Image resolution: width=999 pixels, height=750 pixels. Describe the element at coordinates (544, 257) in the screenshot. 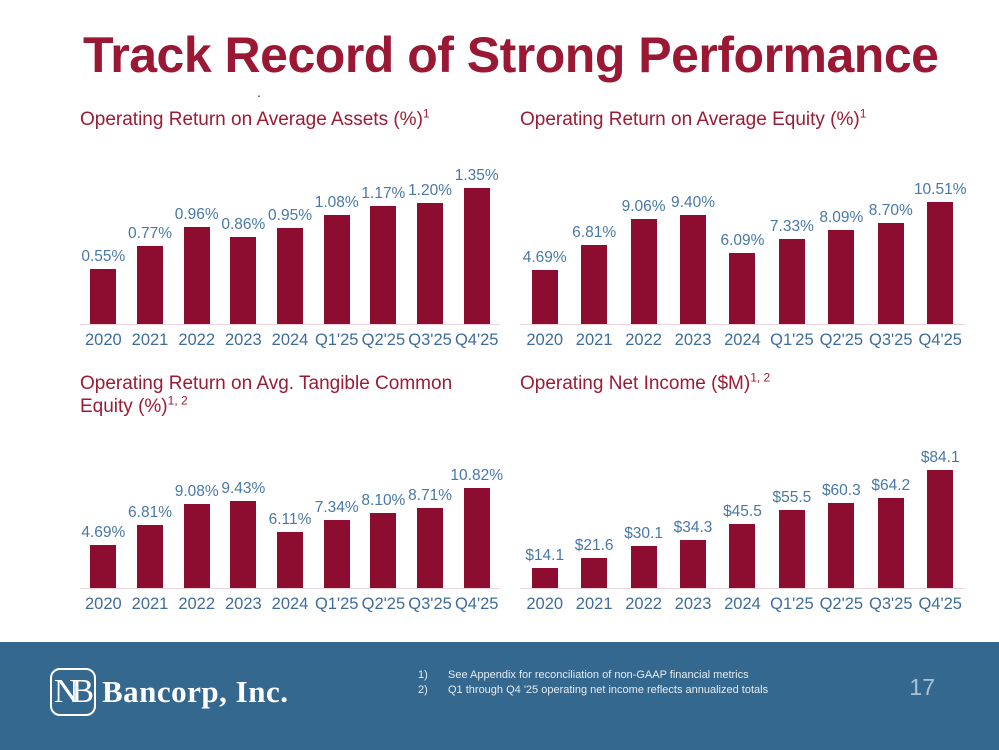

I see `bar-value-label: 4.69%` at that location.